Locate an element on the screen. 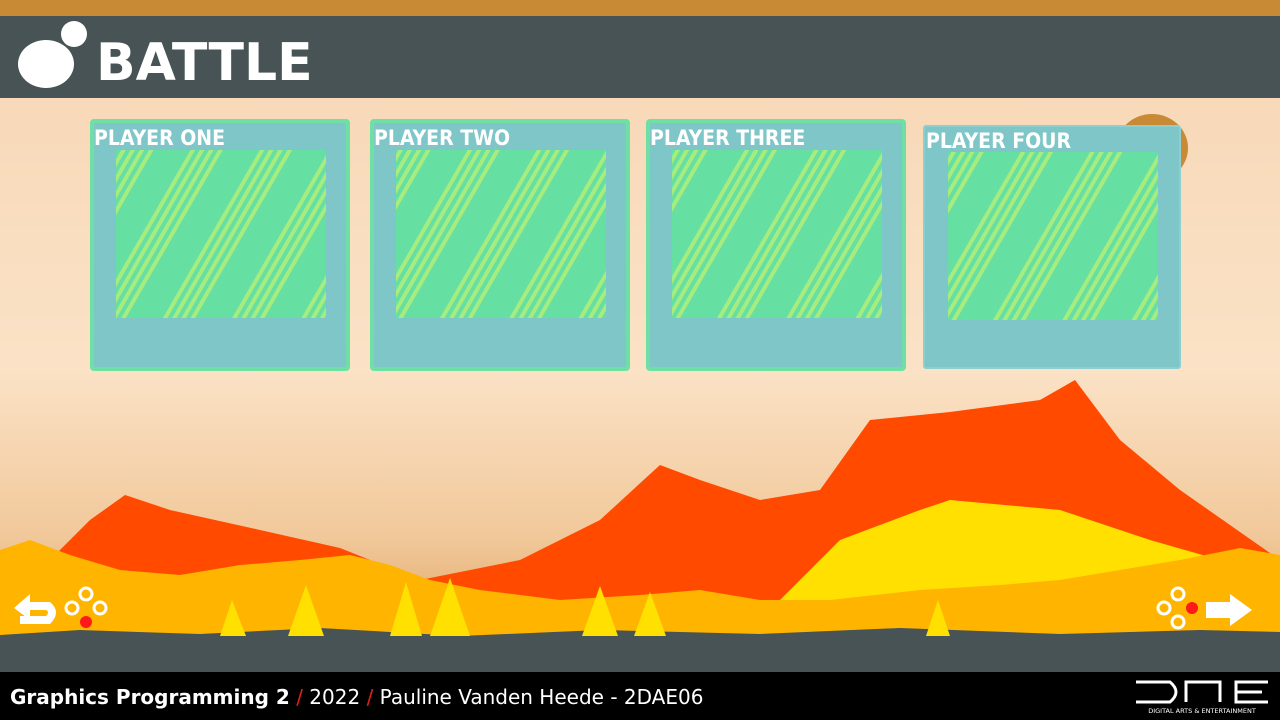 The image size is (1280, 720). player-label: PLAYER FOUR is located at coordinates (999, 141).